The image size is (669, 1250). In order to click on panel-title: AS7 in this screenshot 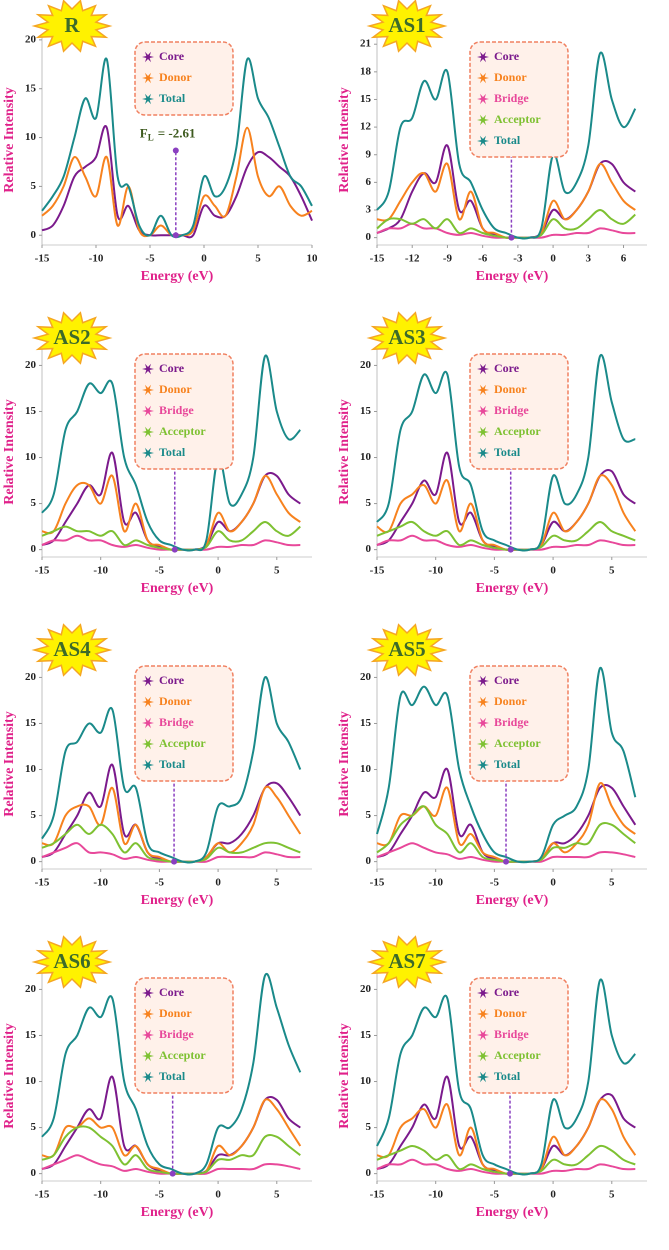, I will do `click(406, 961)`.